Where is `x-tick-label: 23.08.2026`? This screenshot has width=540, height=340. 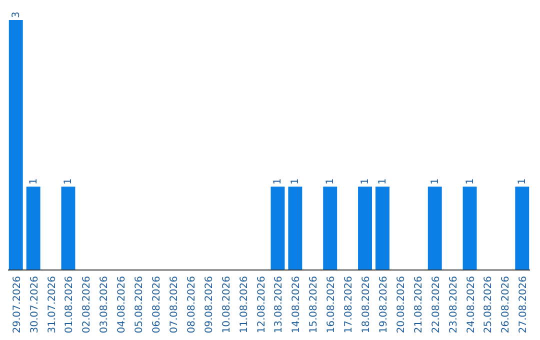 x-tick-label: 23.08.2026 is located at coordinates (454, 305).